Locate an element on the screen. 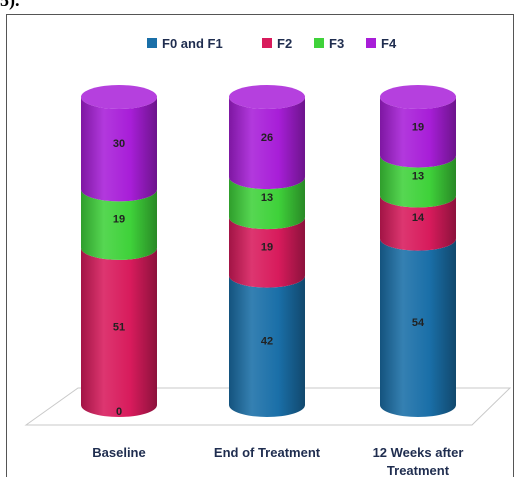  data-label: 30 is located at coordinates (119, 144).